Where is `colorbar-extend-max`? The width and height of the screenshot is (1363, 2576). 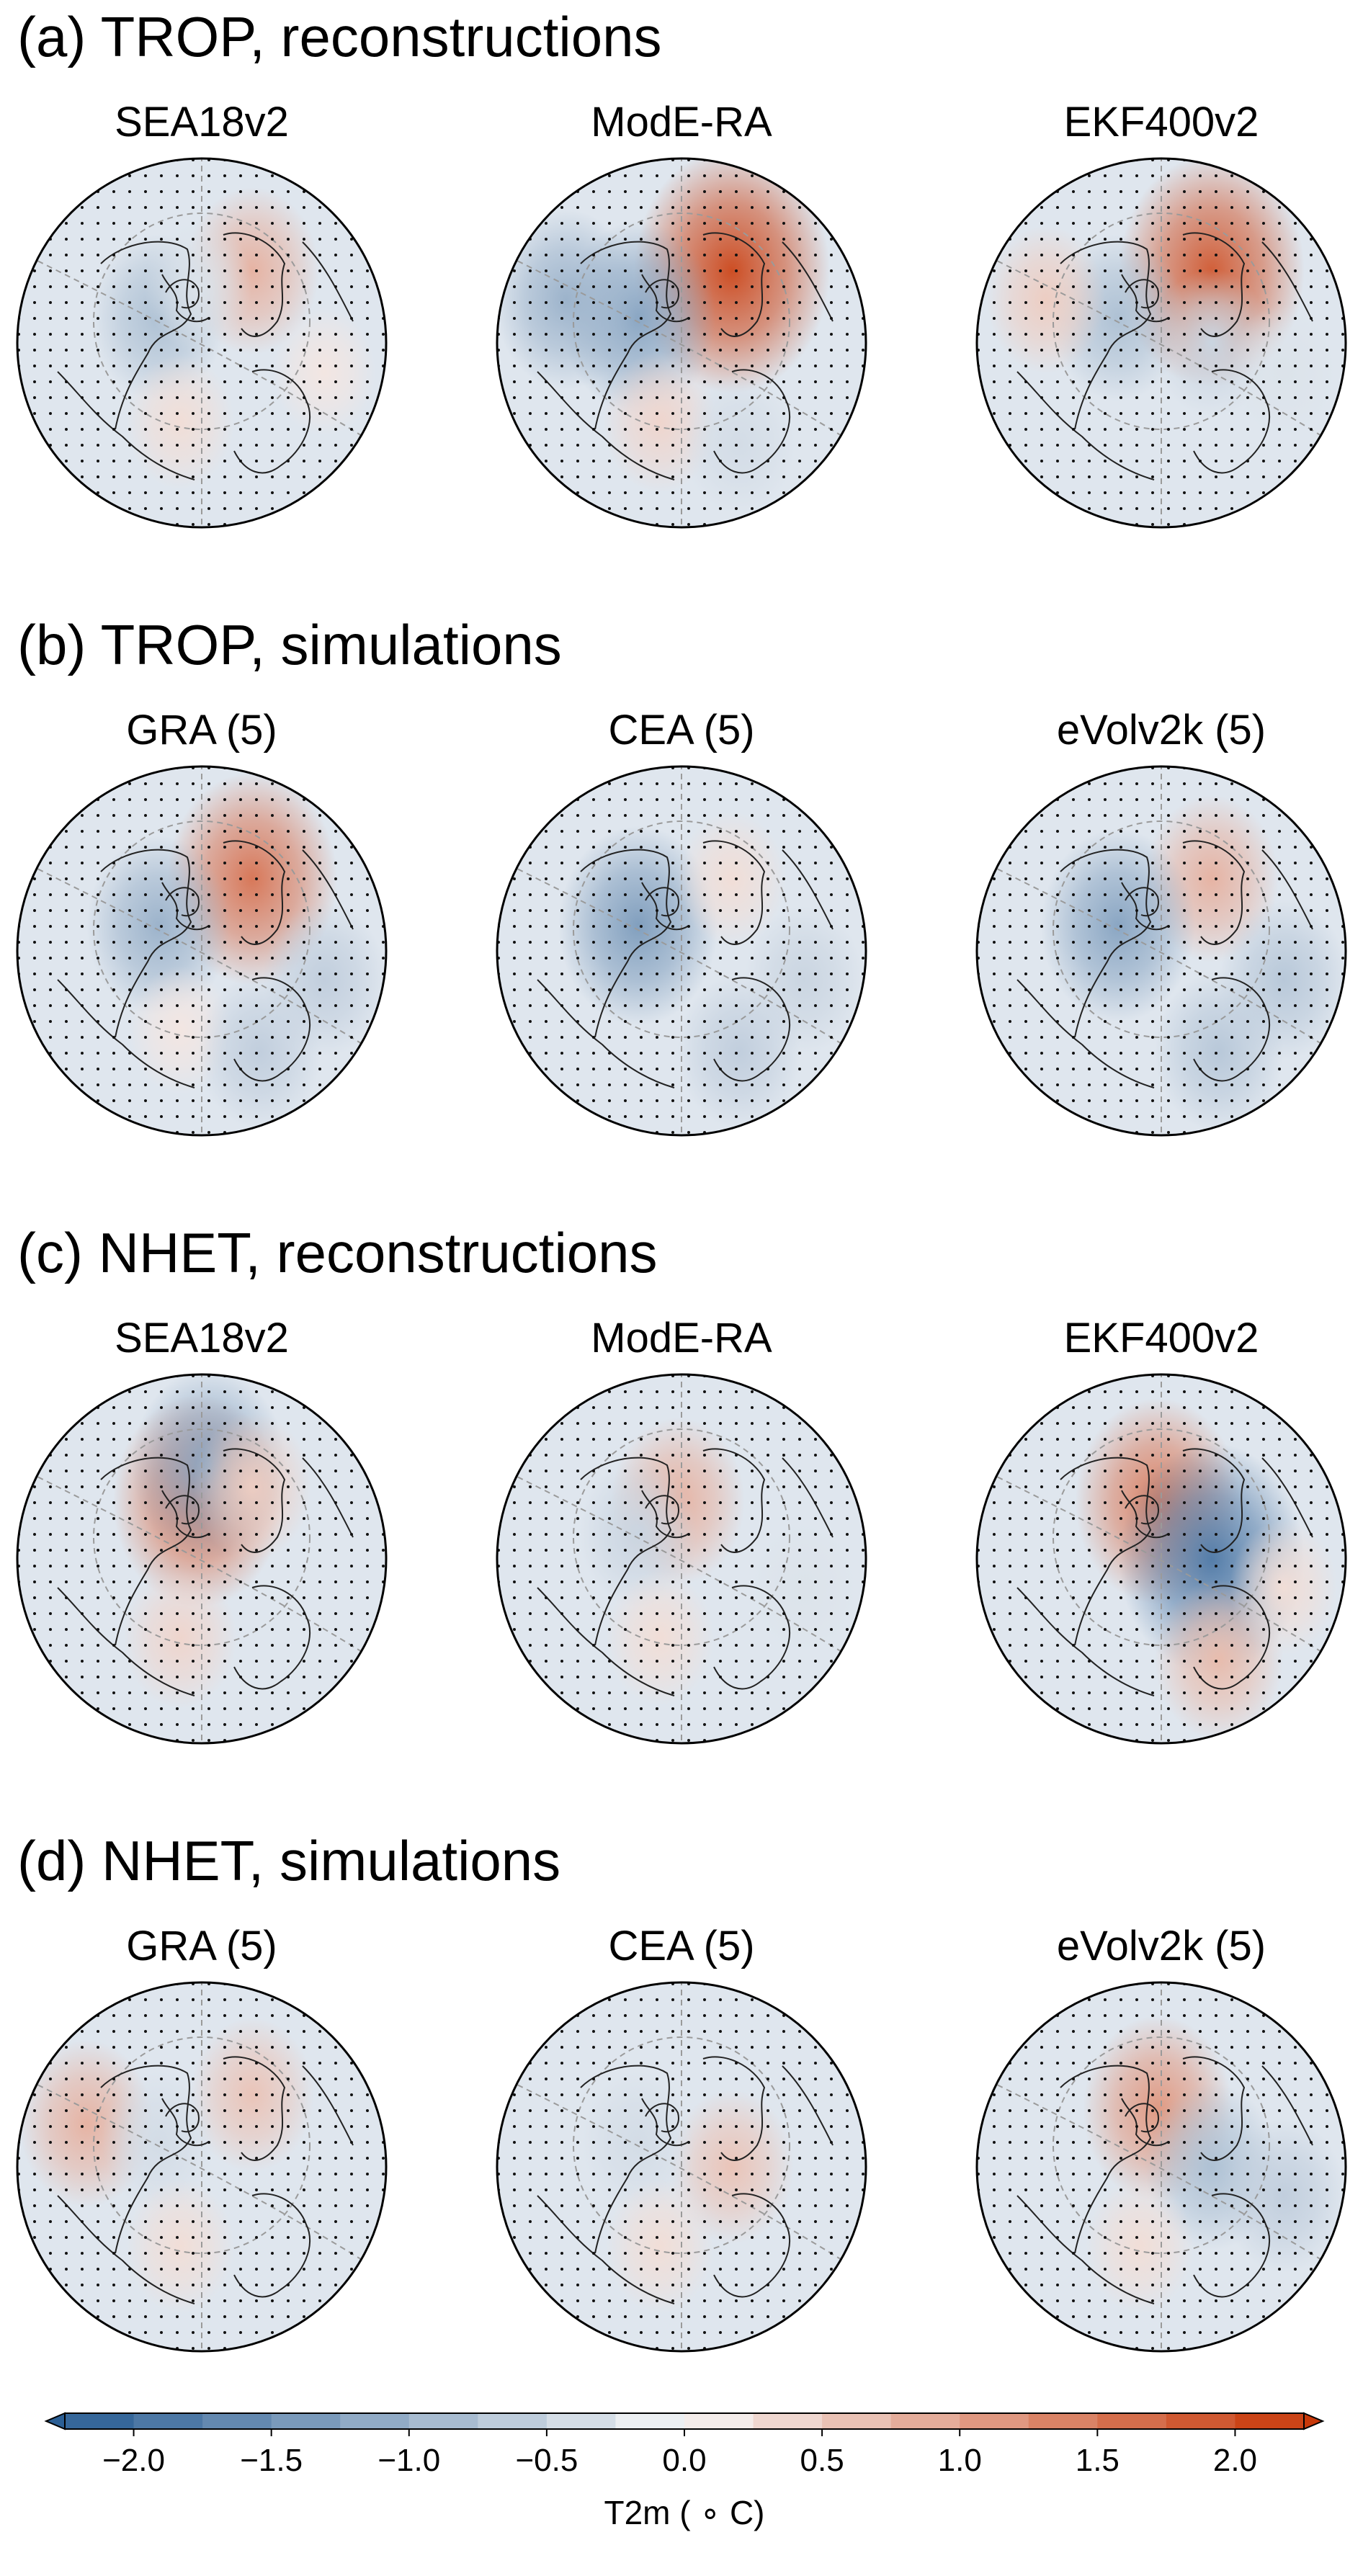
colorbar-extend-max is located at coordinates (1314, 2421).